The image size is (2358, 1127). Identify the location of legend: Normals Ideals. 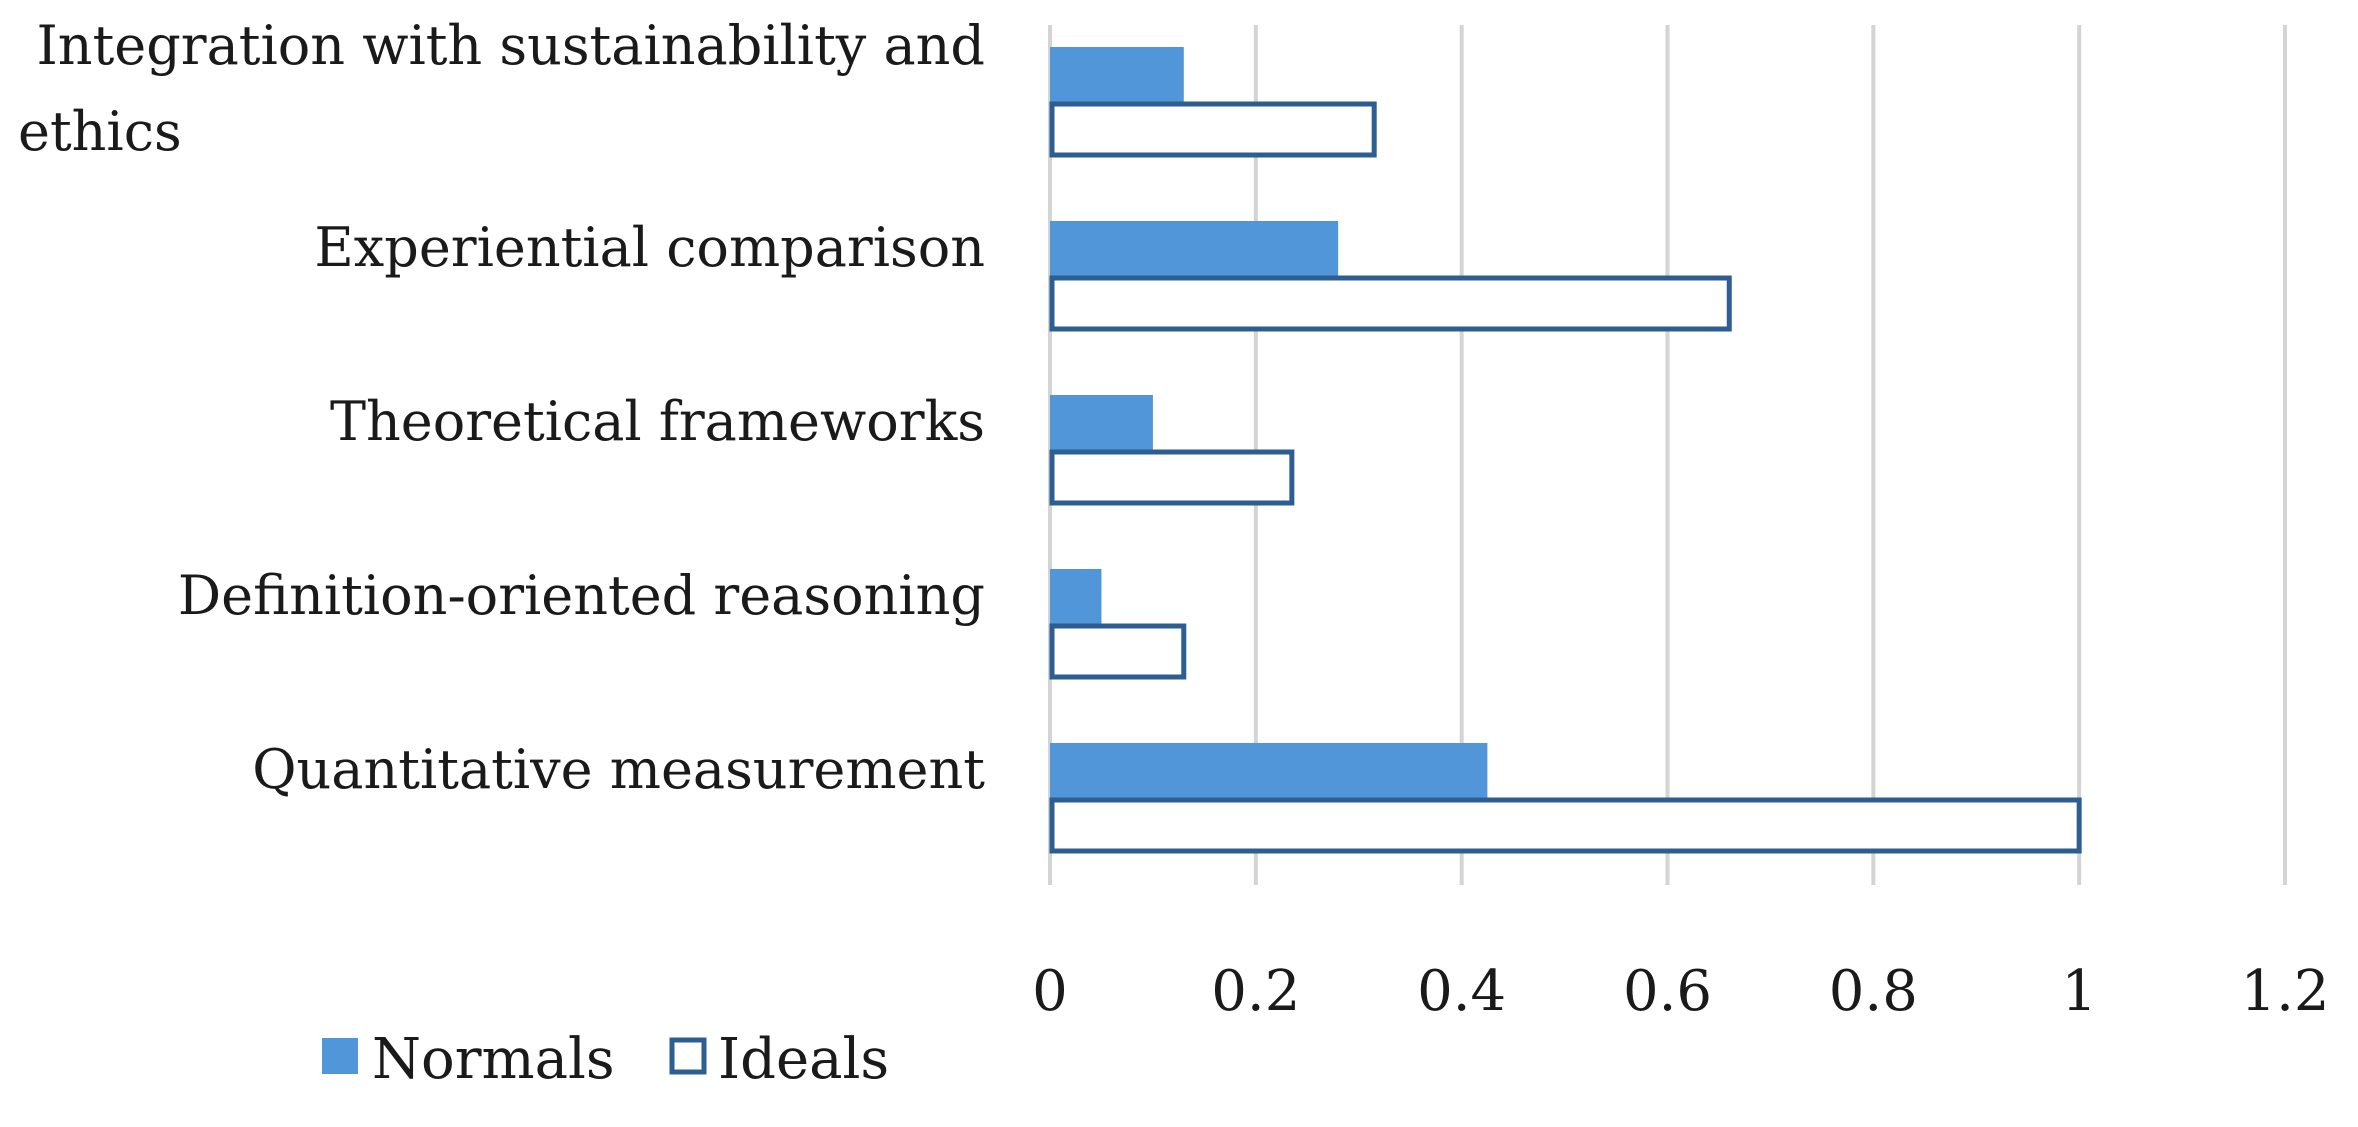
(605, 1059).